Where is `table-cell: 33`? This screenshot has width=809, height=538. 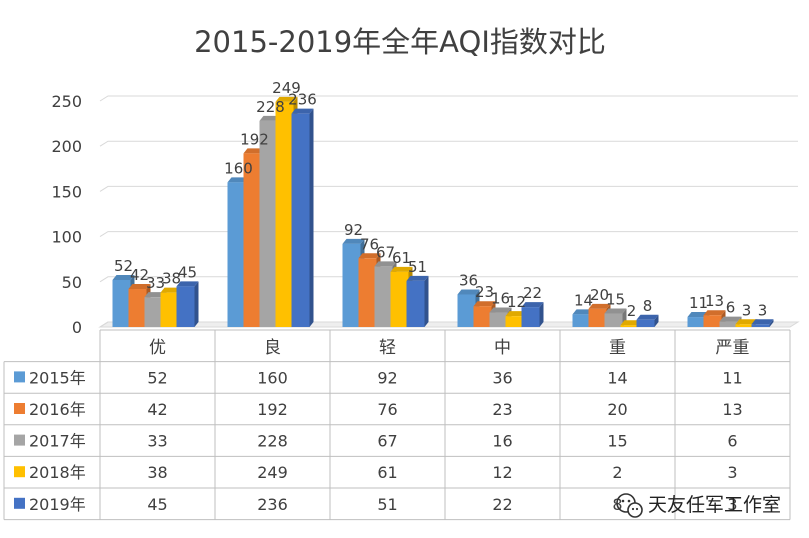
table-cell: 33 is located at coordinates (157, 441).